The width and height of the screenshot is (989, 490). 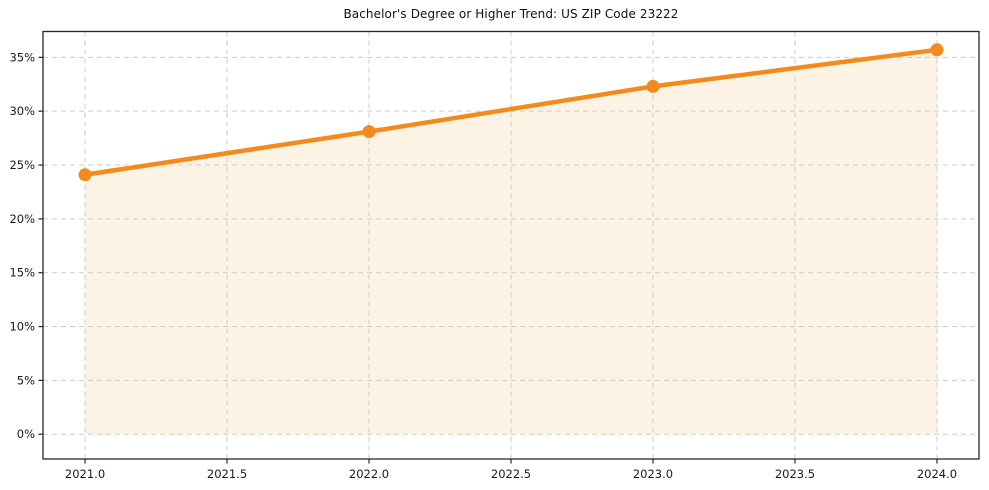 What do you see at coordinates (22, 273) in the screenshot?
I see `y-axis-tick-label: 15%` at bounding box center [22, 273].